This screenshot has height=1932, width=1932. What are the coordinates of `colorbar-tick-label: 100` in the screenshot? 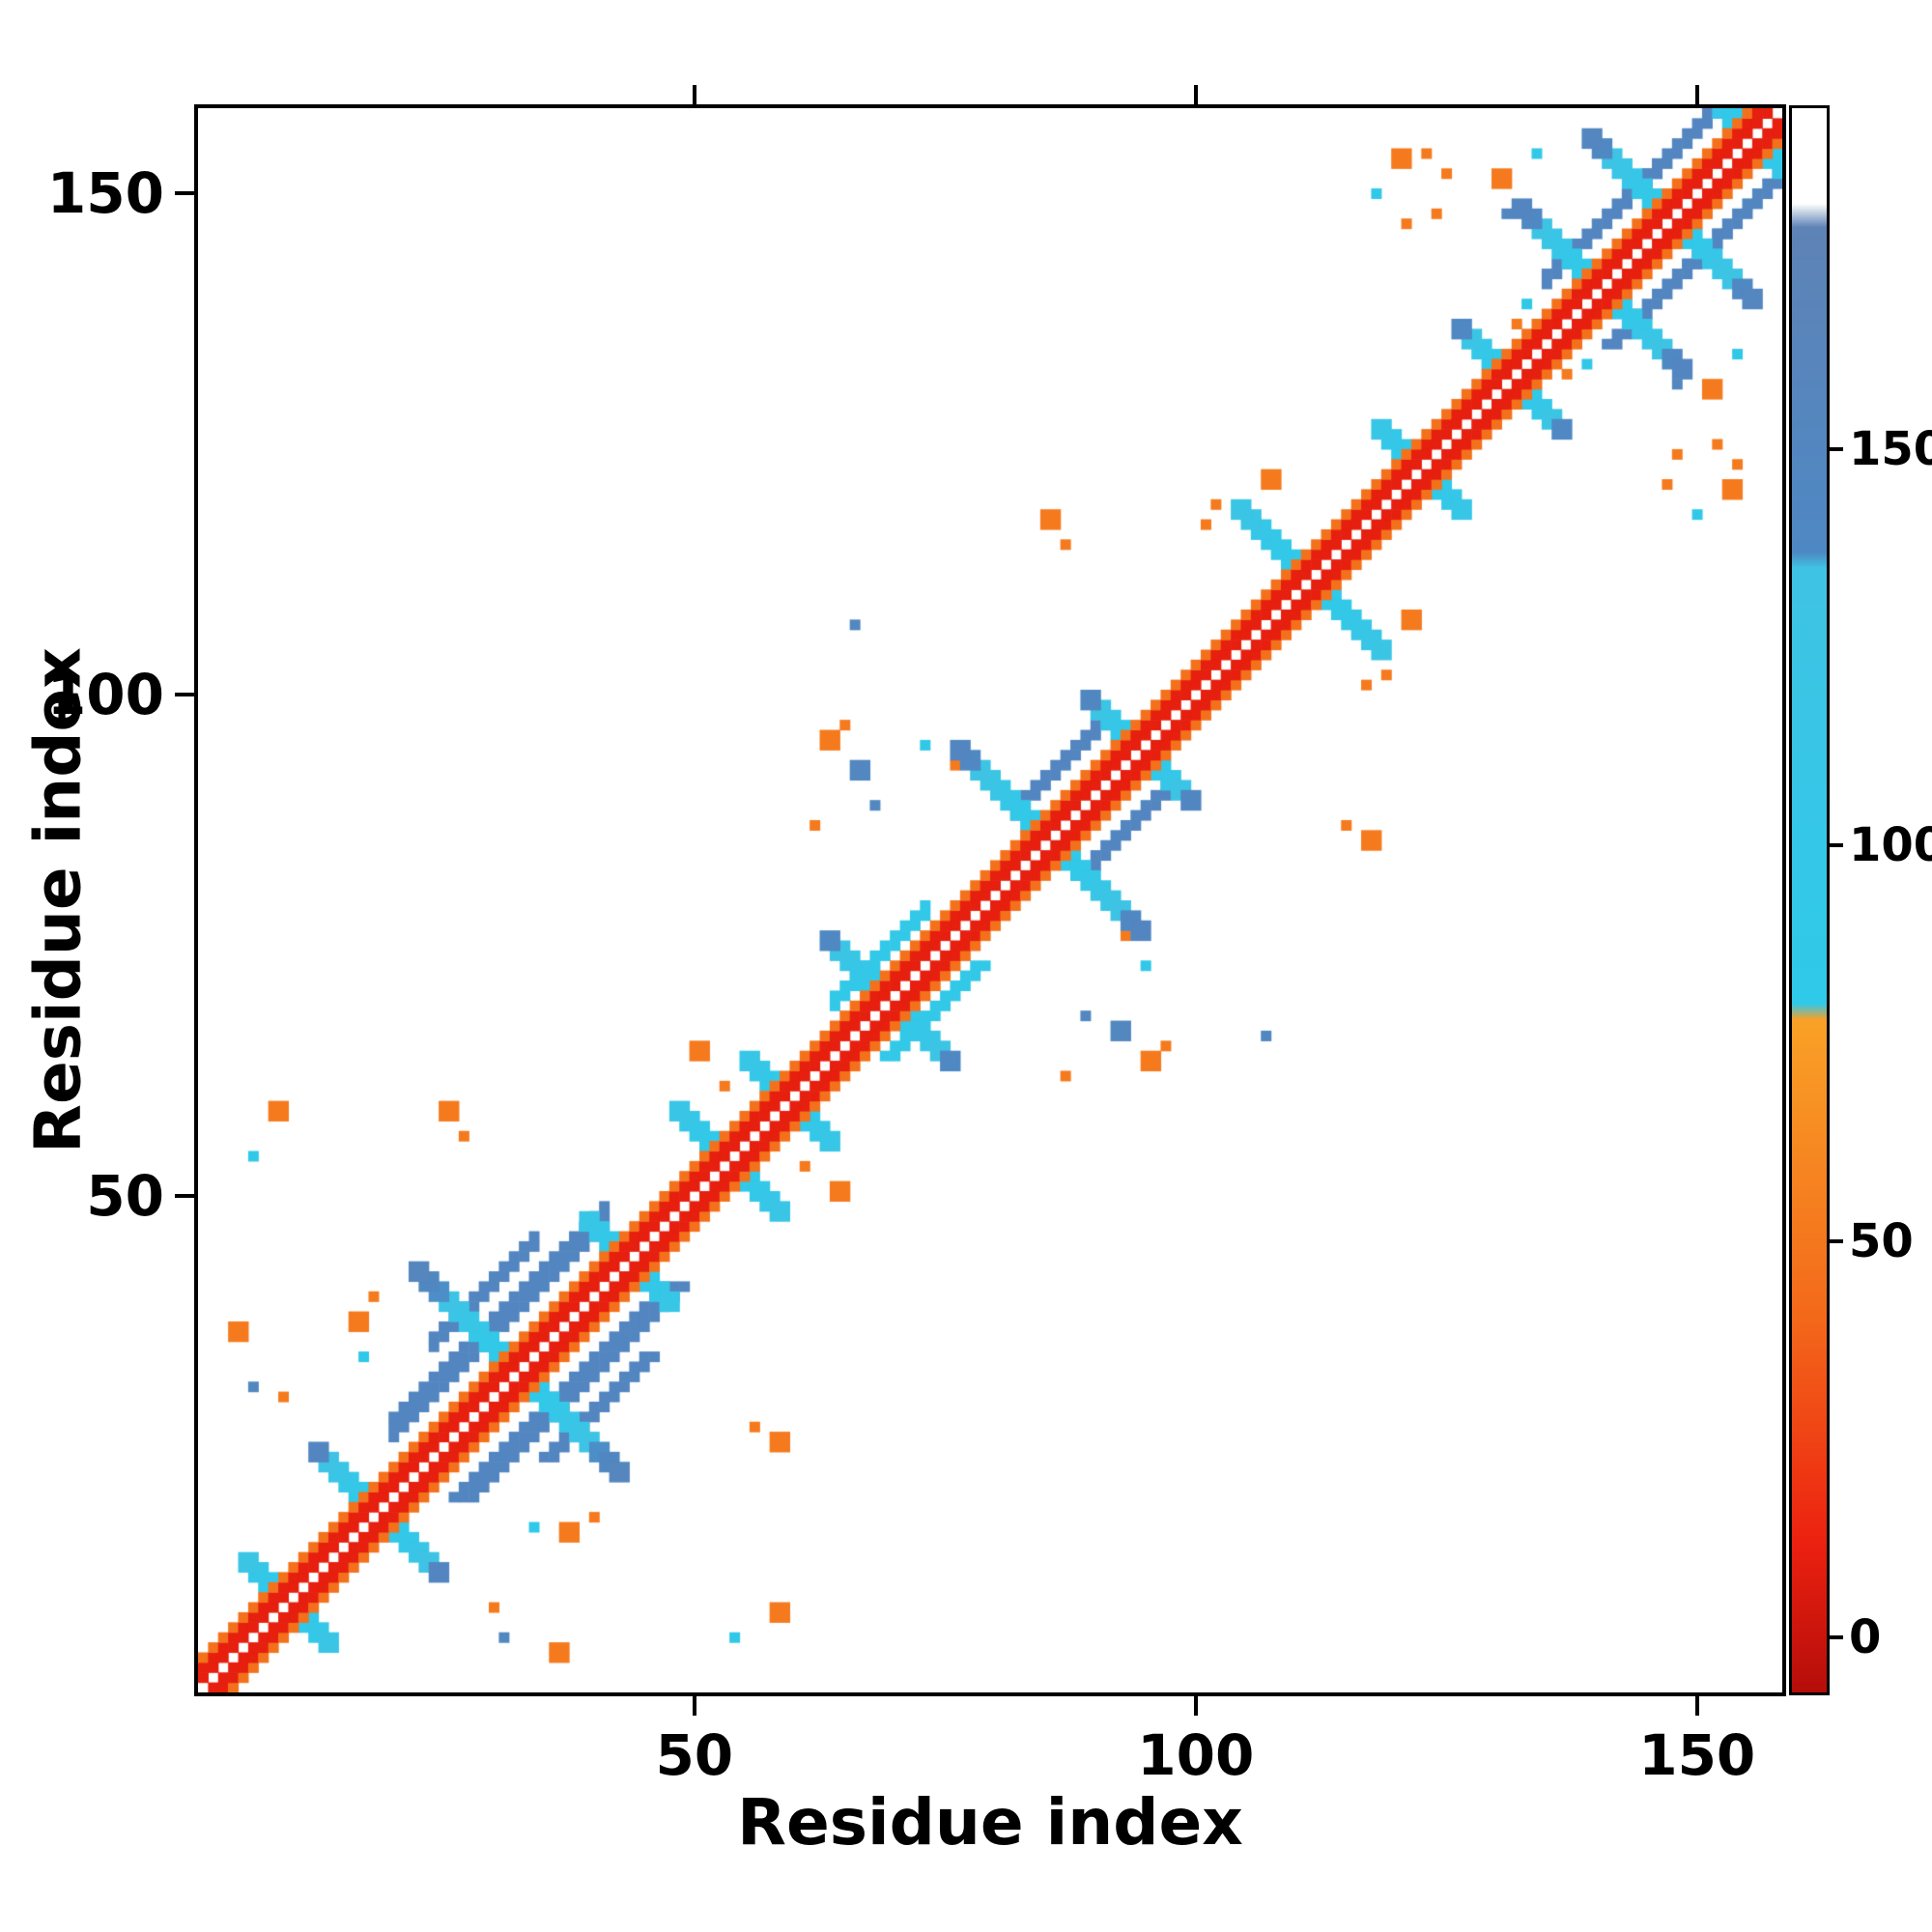 It's located at (1890, 844).